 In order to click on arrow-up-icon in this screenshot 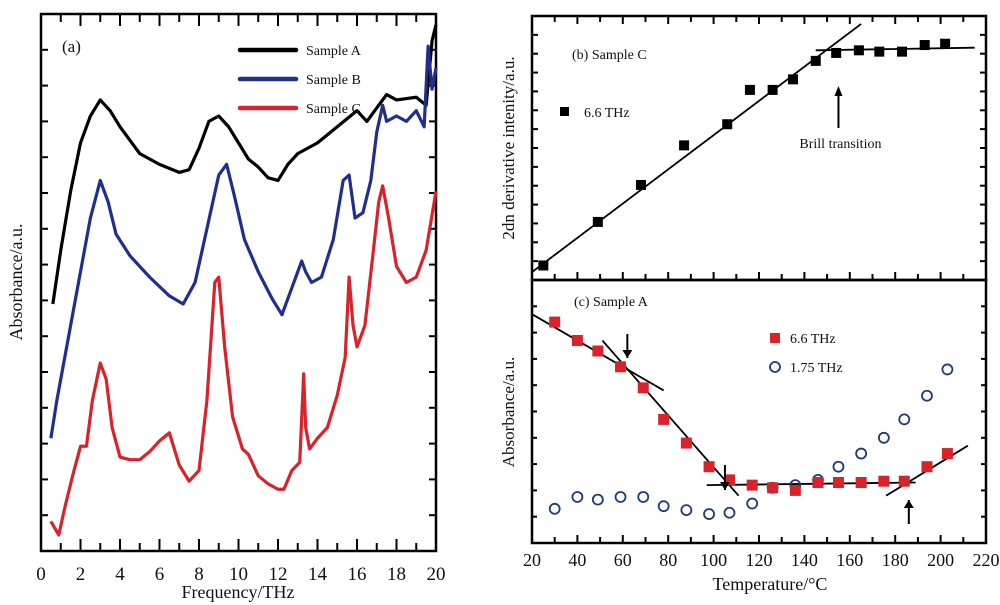, I will do `click(908, 504)`.